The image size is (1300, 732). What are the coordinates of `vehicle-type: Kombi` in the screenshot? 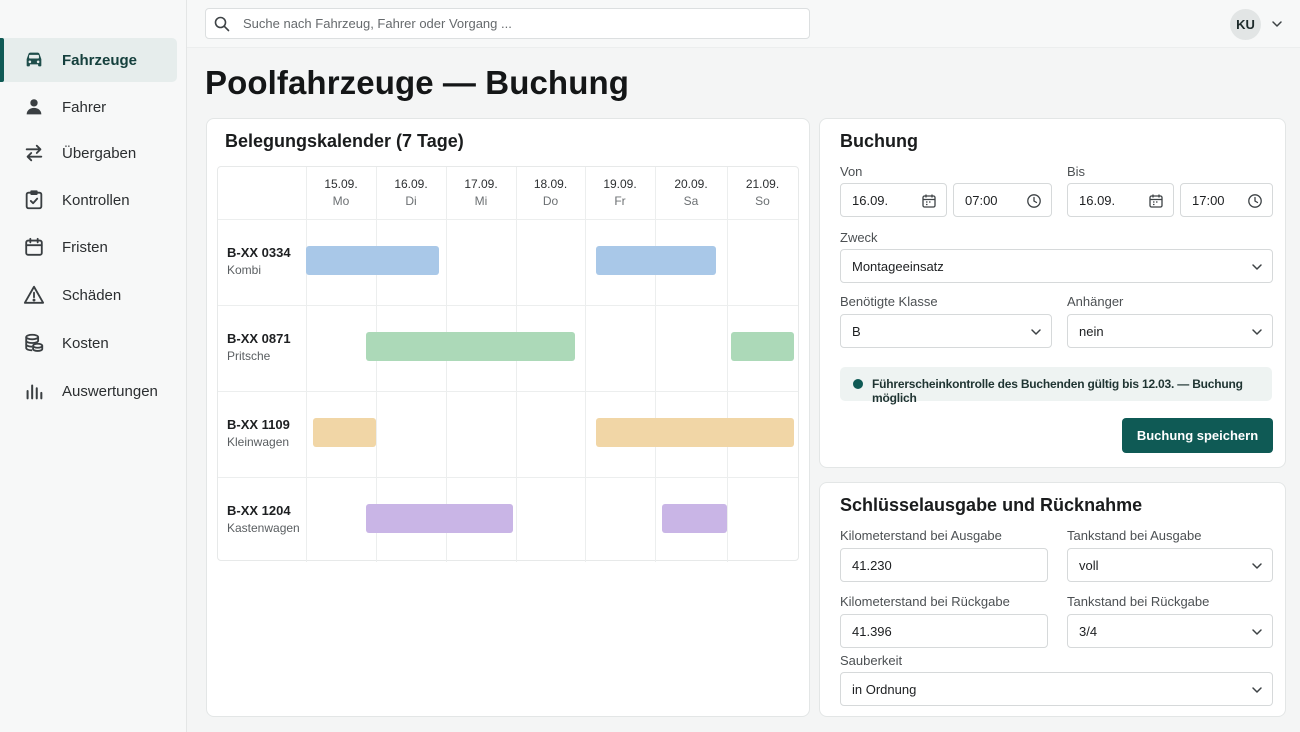 It's located at (244, 270).